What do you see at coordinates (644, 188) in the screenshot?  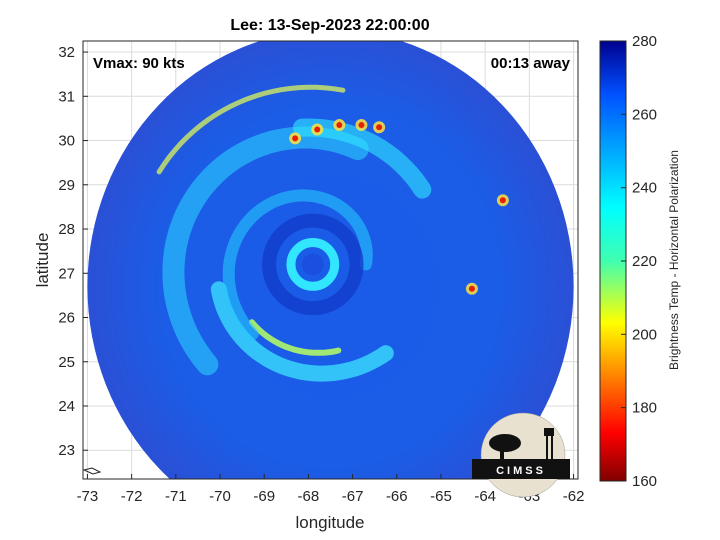 I see `colorbar-tick-label: 240` at bounding box center [644, 188].